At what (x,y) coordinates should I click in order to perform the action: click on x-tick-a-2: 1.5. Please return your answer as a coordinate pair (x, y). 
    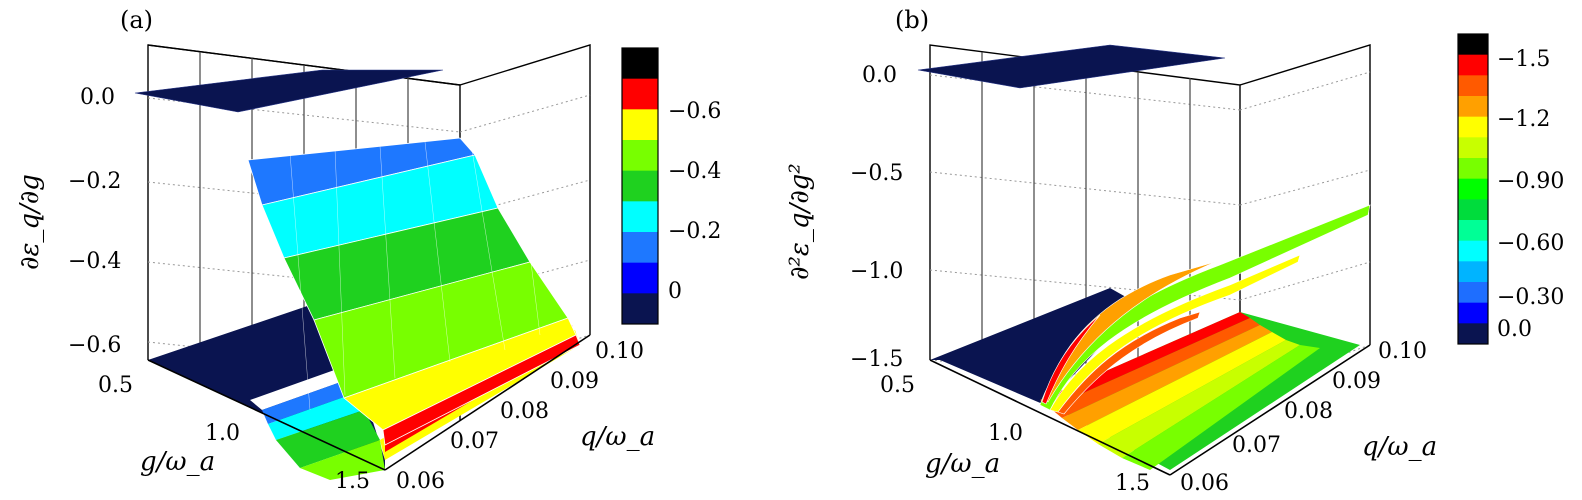
    Looking at the image, I should click on (352, 481).